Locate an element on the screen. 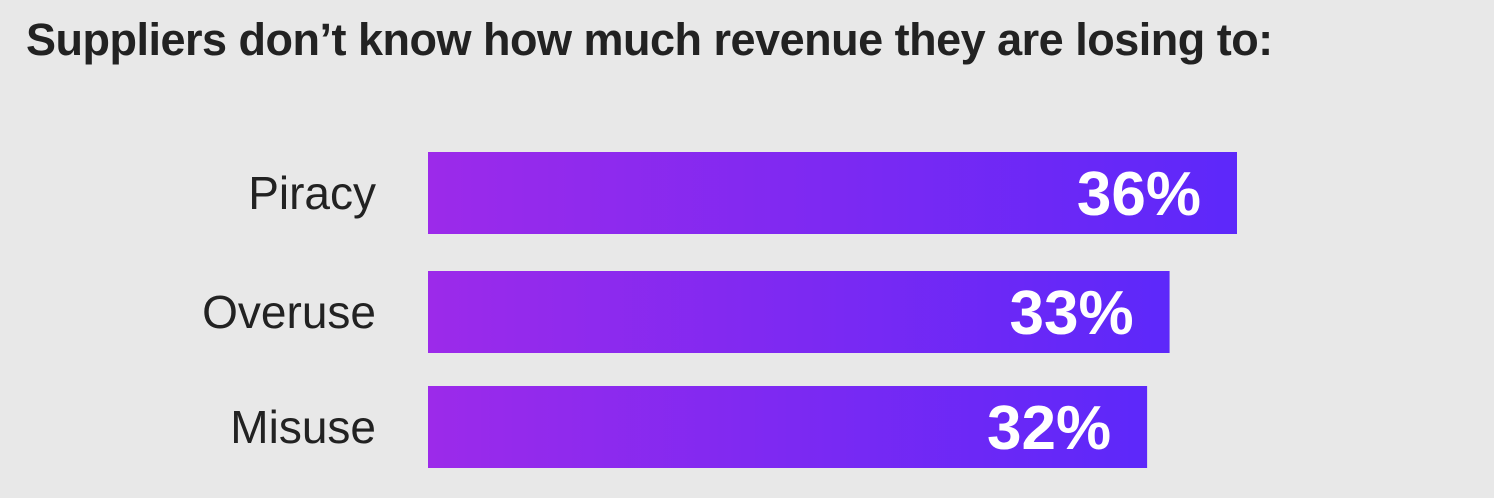 The image size is (1494, 498). data-label: 32% is located at coordinates (1049, 428).